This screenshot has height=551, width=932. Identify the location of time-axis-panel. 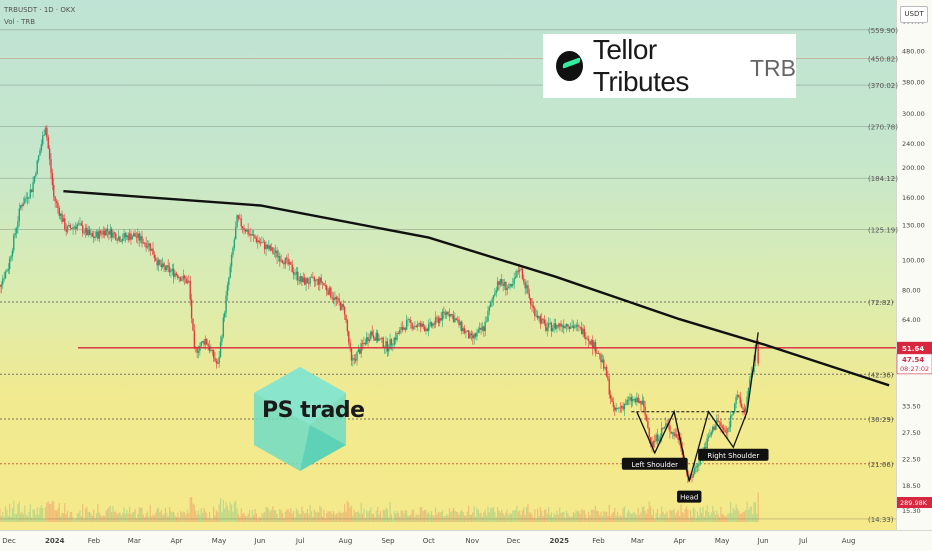
(466, 540).